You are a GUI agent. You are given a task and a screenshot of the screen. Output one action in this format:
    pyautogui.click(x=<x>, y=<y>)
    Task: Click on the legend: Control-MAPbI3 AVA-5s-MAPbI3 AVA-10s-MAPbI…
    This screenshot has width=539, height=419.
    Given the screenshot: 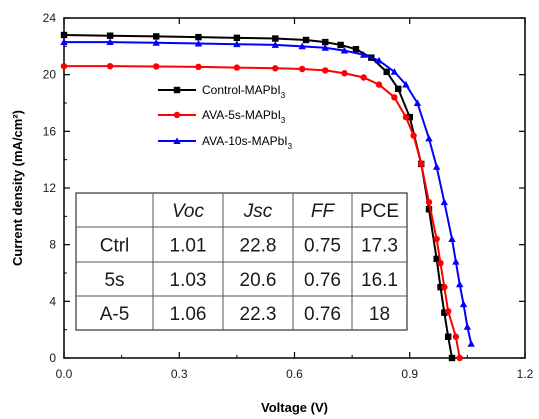 What is the action you would take?
    pyautogui.click(x=225, y=117)
    